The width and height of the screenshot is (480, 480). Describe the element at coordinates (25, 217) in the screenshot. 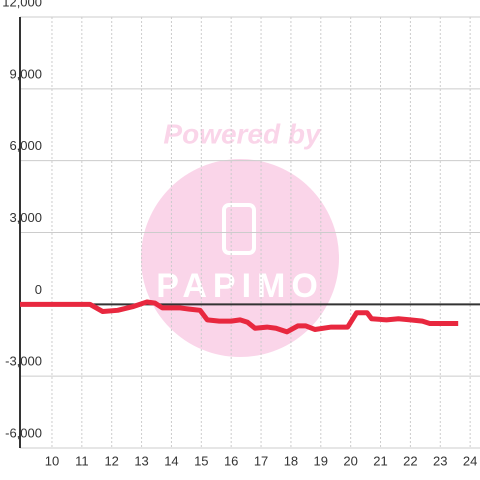

I see `y-tick-label: 3,000` at that location.